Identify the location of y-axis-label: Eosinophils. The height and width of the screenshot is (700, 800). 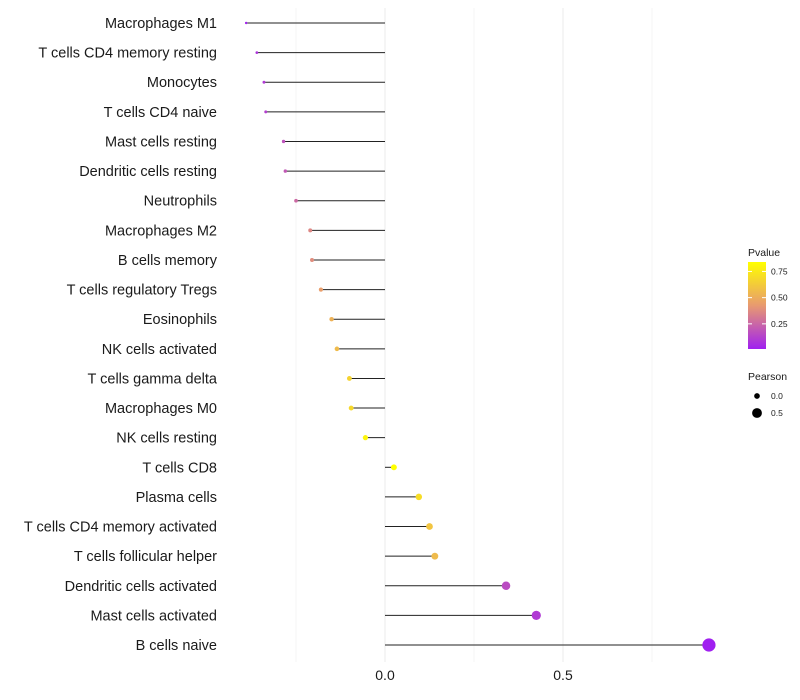
(180, 320).